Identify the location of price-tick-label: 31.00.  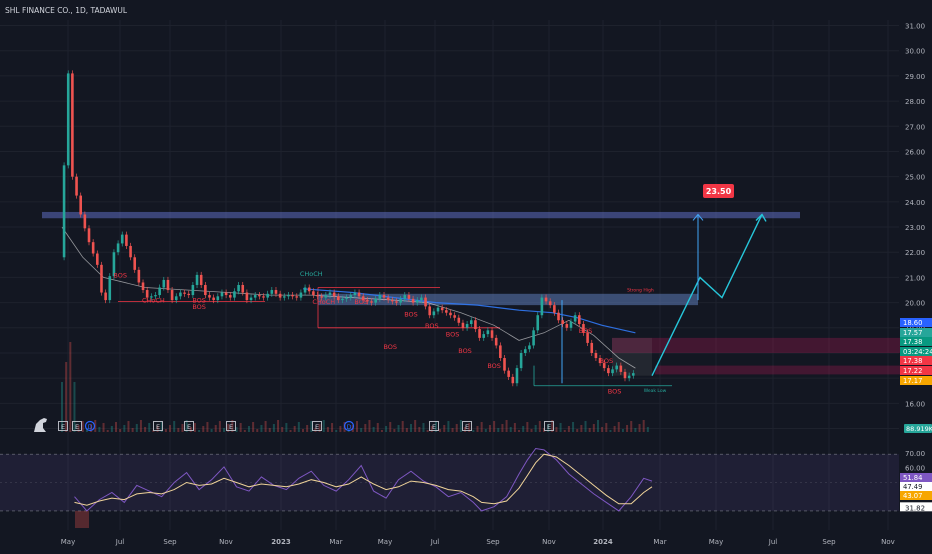
(915, 27).